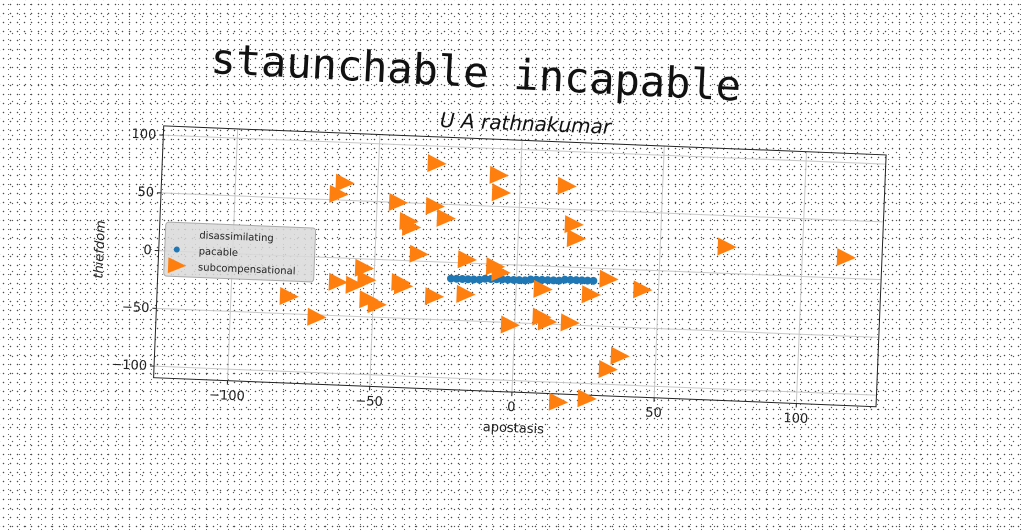  I want to click on x-tick-label: 100, so click(795, 419).